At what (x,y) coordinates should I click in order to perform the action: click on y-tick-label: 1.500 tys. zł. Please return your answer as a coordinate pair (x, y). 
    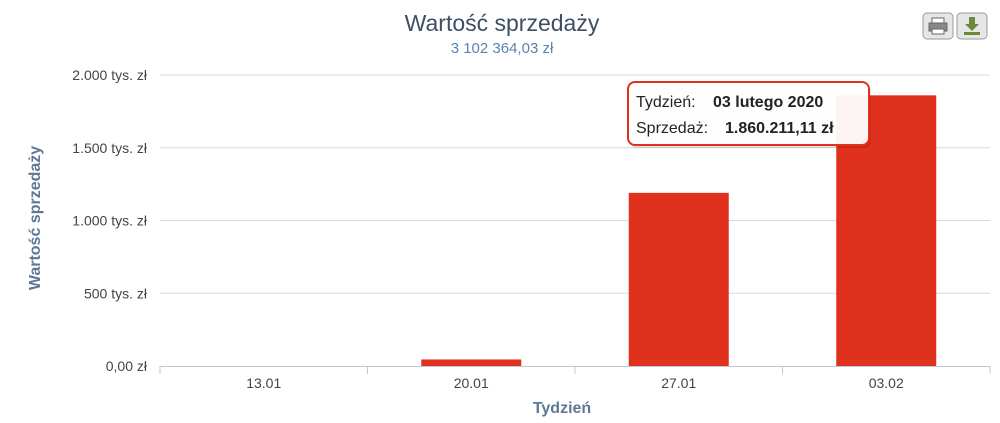
    Looking at the image, I should click on (110, 148).